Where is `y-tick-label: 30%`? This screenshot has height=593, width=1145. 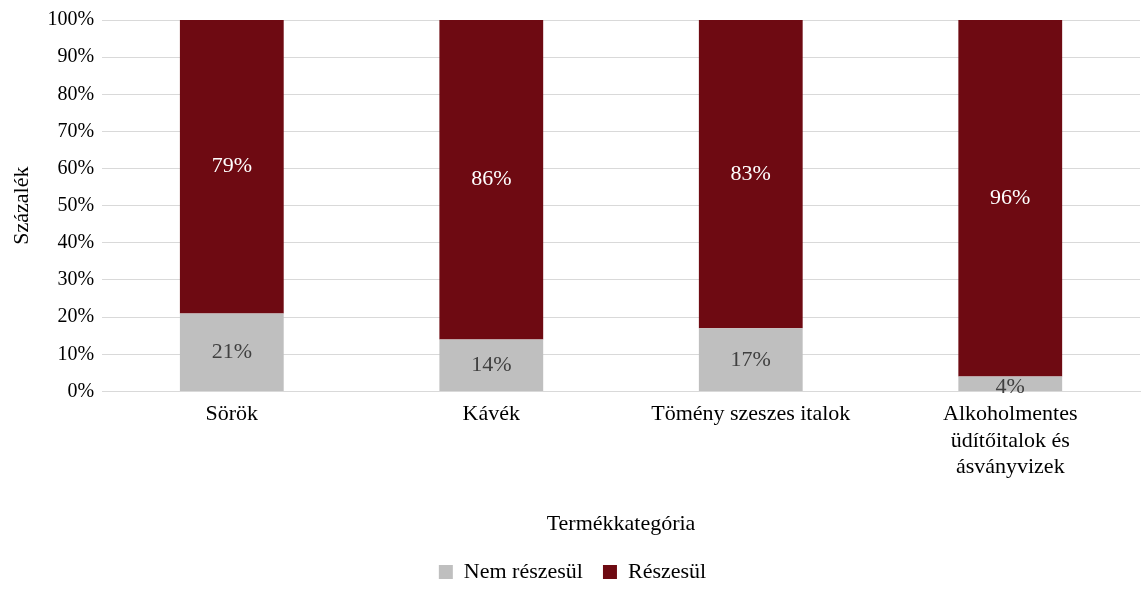
y-tick-label: 30% is located at coordinates (76, 278).